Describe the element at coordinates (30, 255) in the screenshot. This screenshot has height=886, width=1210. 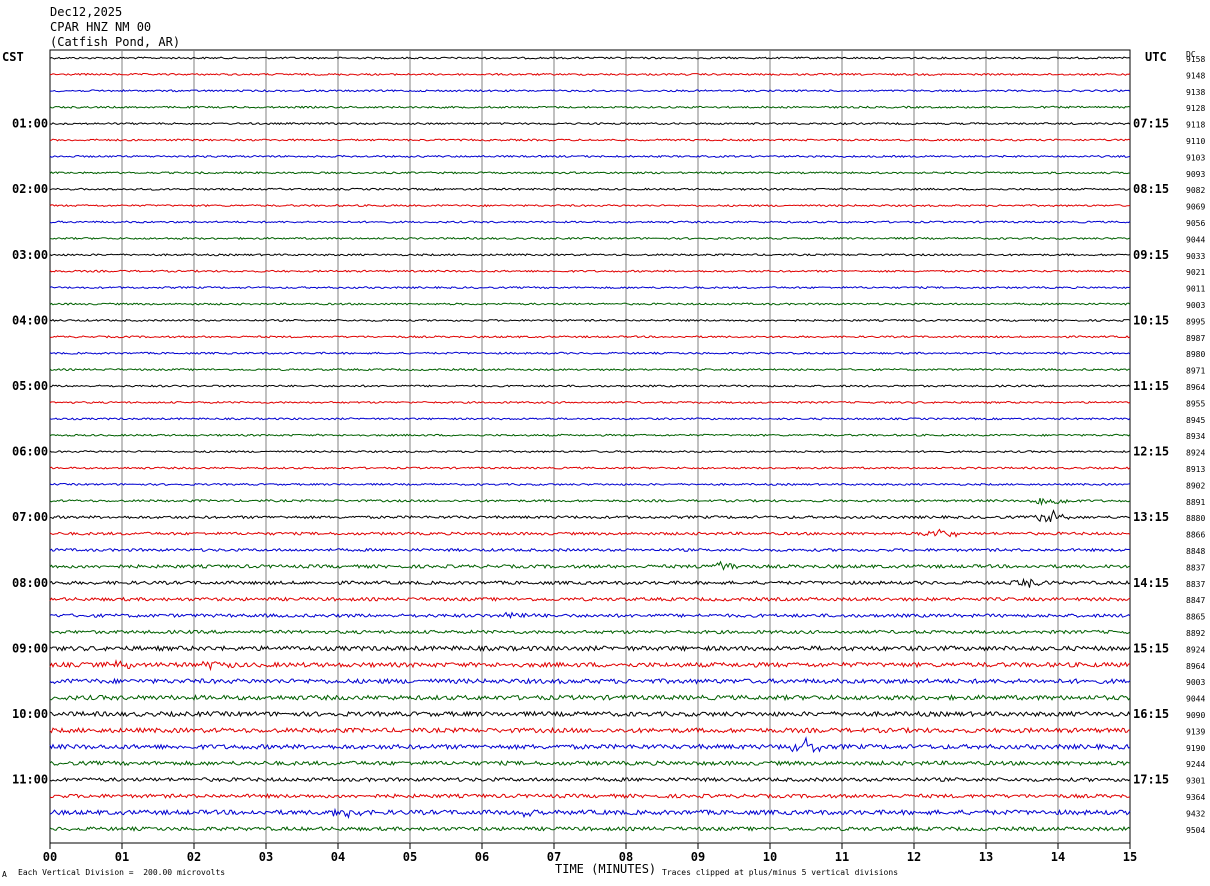
I see `left-time-label: 03:00` at that location.